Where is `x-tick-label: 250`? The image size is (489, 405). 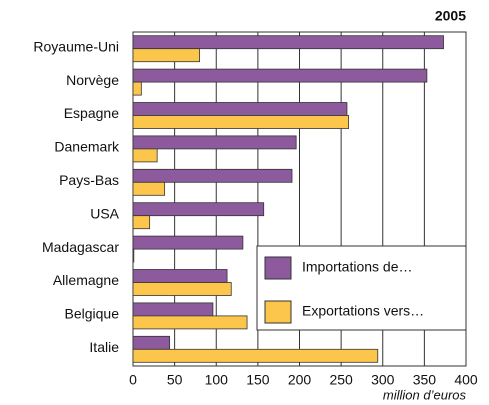 x-tick-label: 250 is located at coordinates (341, 380).